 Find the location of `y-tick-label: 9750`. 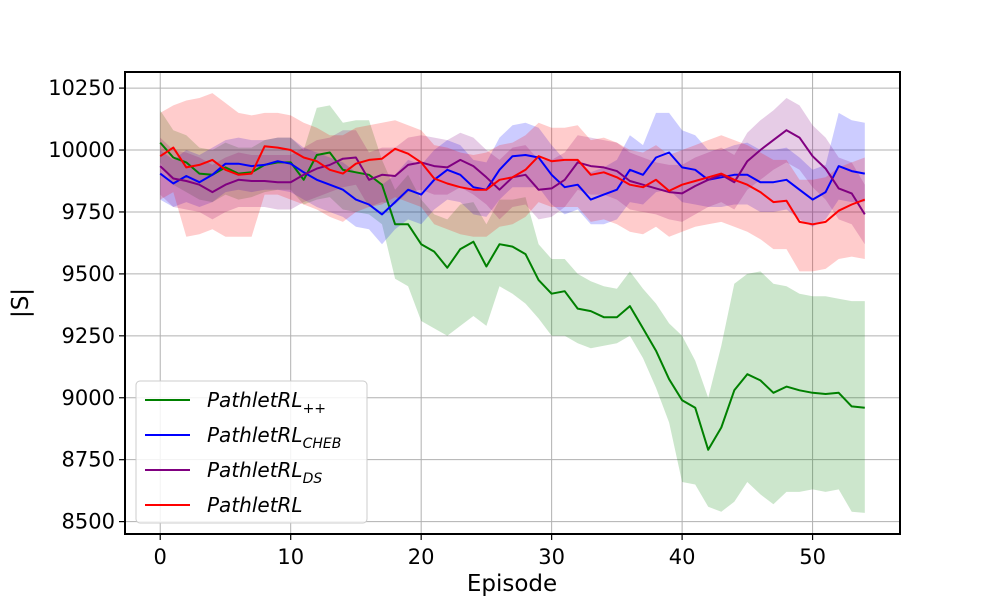

y-tick-label: 9750 is located at coordinates (88, 212).